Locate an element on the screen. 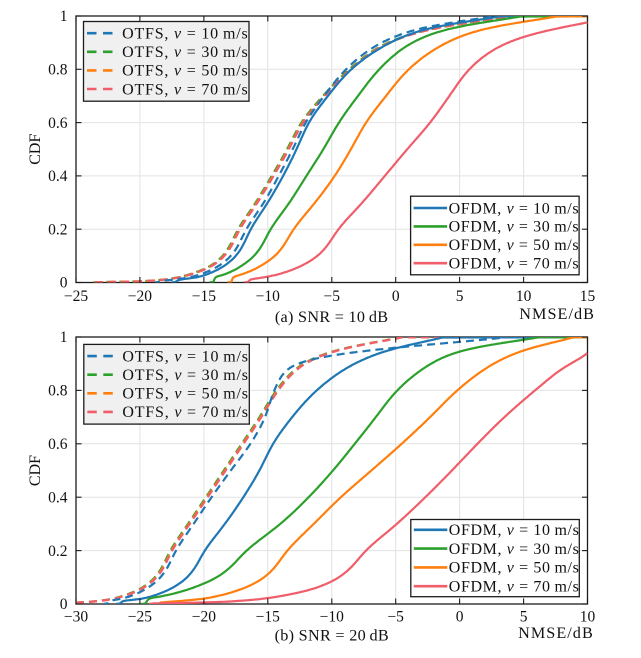 Image resolution: width=641 pixels, height=658 pixels. svg-text: (a) SNR = 10 dB is located at coordinates (332, 317).